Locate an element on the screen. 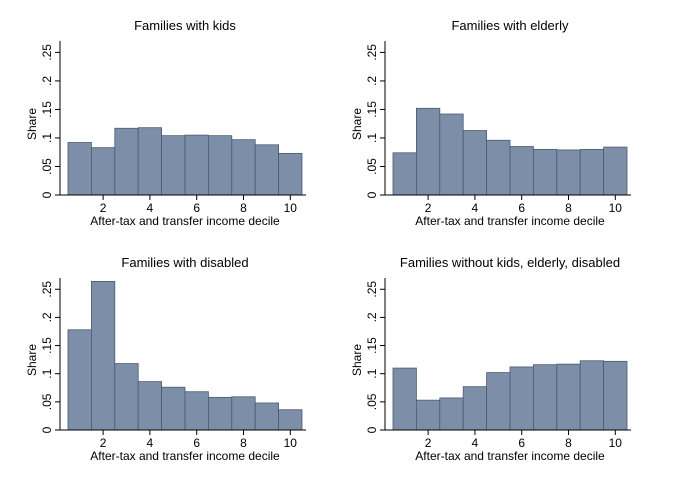 Image resolution: width=675 pixels, height=496 pixels. panel-title: Families with elderly is located at coordinates (510, 25).